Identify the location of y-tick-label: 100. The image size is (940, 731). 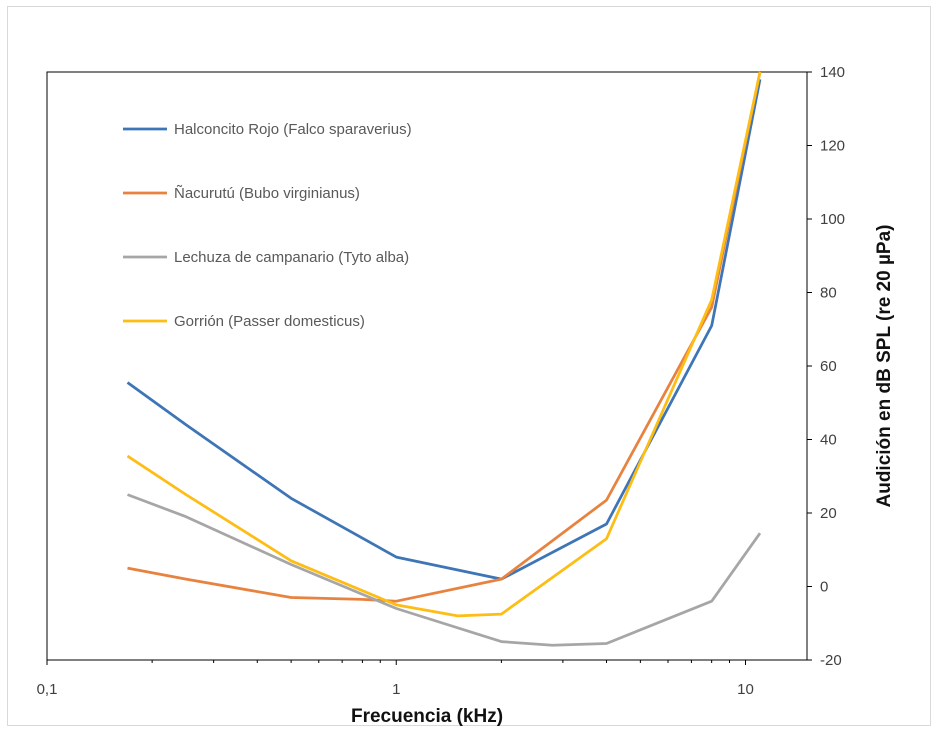
(832, 219).